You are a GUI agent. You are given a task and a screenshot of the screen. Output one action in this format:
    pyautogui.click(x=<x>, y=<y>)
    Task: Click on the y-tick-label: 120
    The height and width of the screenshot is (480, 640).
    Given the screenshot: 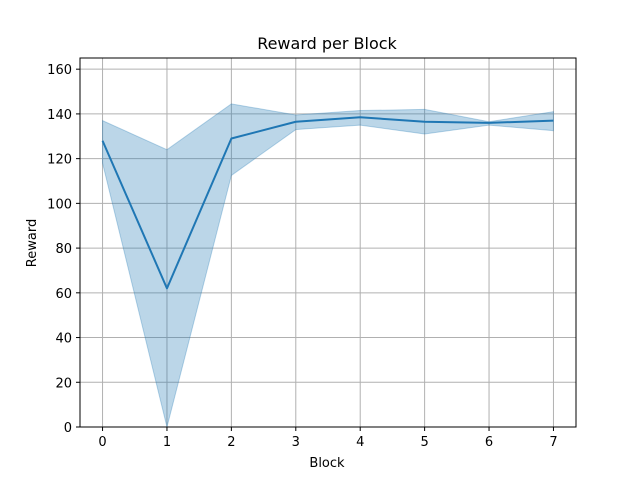 What is the action you would take?
    pyautogui.click(x=59, y=160)
    